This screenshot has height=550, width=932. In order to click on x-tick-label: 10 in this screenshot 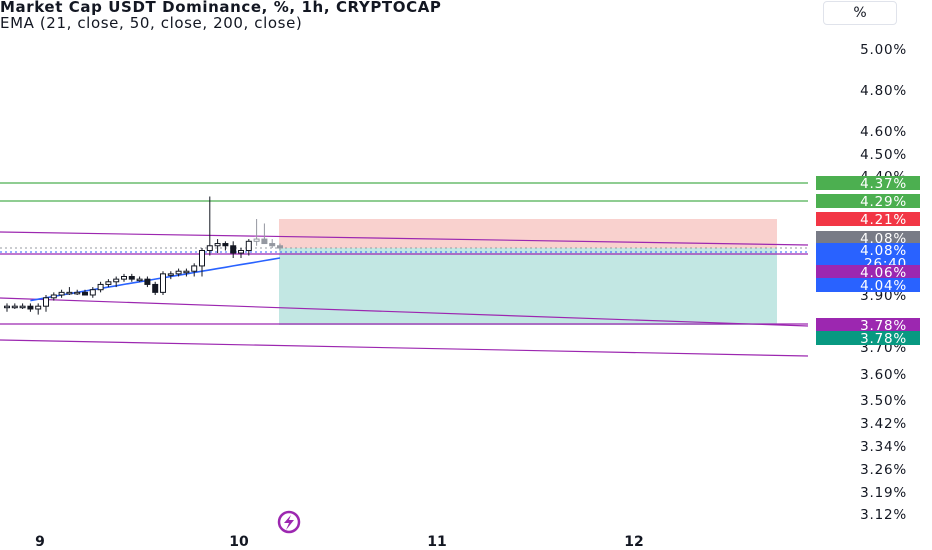, I will do `click(239, 542)`.